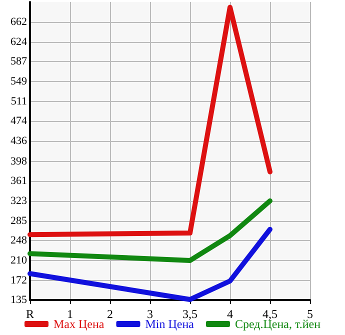  I want to click on x-tick-label: 4, so click(230, 314).